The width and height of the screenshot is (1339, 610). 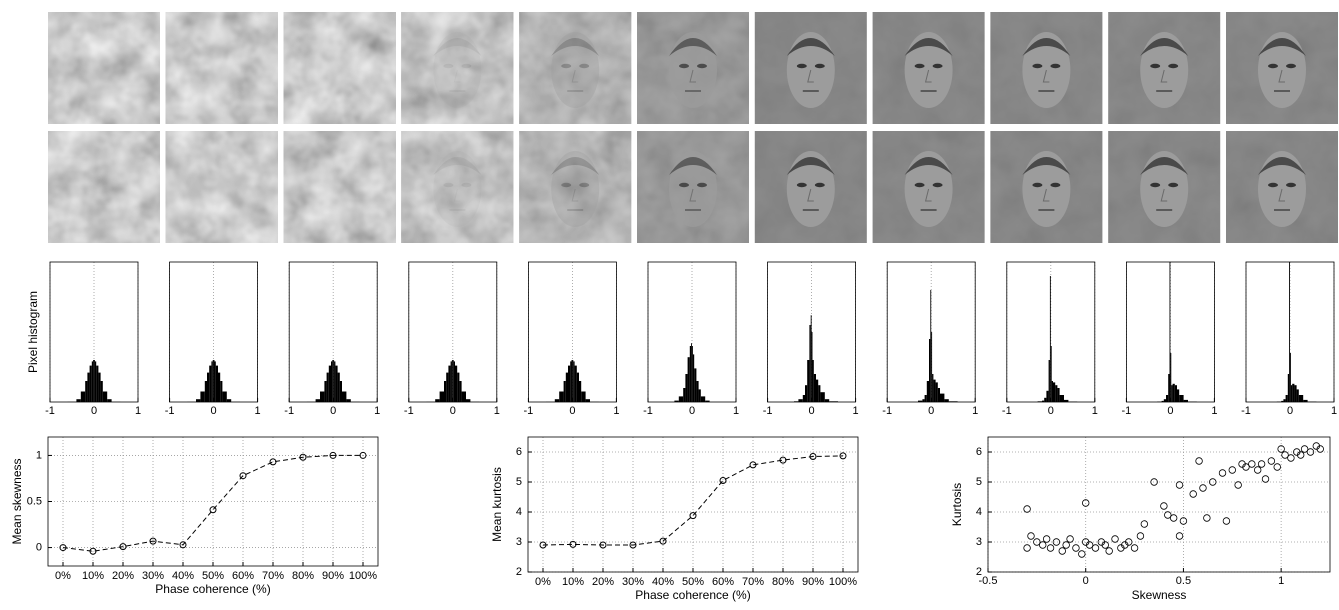 What do you see at coordinates (979, 452) in the screenshot?
I see `y-tick-label: 6` at bounding box center [979, 452].